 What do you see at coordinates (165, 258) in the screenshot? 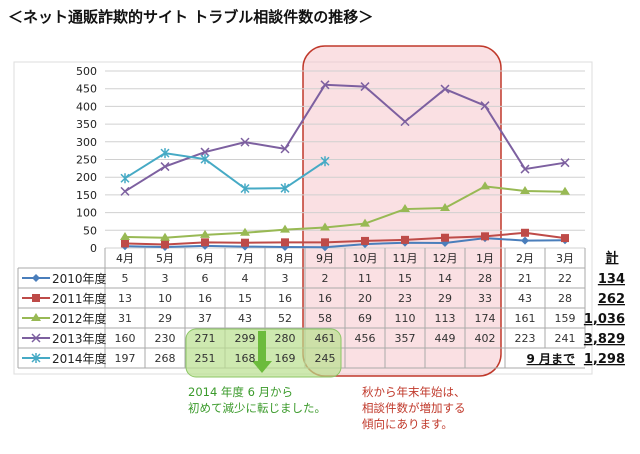
I see `x-tick-label: 5月` at bounding box center [165, 258].